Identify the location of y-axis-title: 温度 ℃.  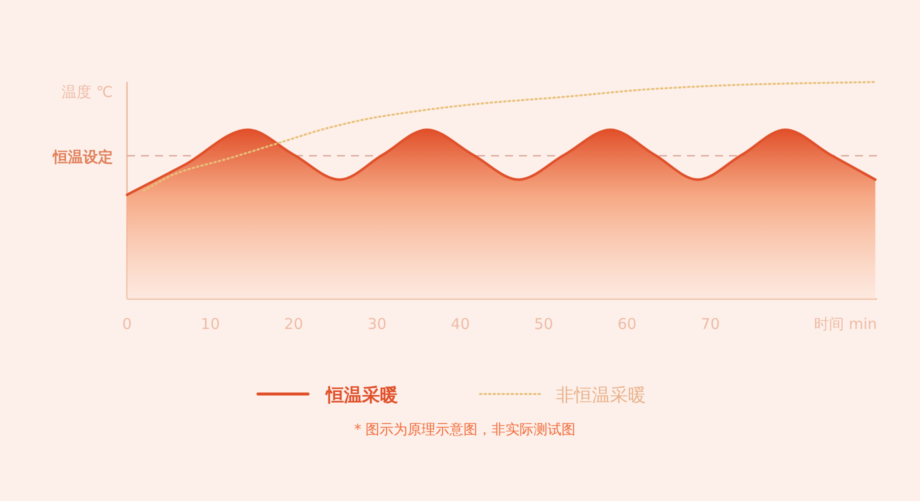
(87, 92).